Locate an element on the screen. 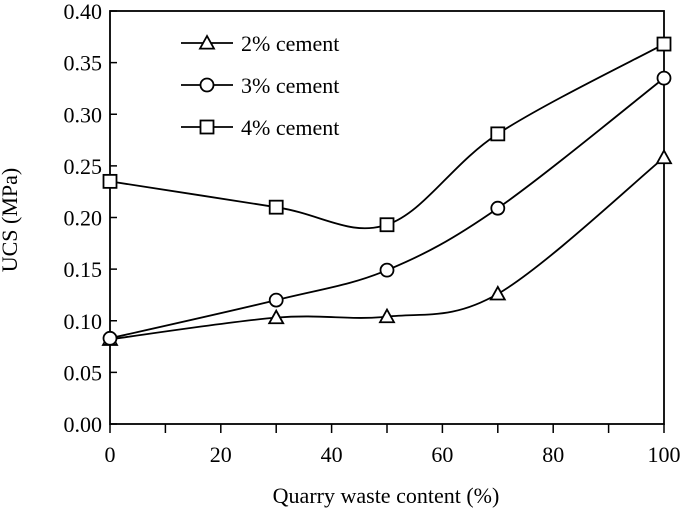 The height and width of the screenshot is (514, 685). x-tick-label: 40 is located at coordinates (332, 454).